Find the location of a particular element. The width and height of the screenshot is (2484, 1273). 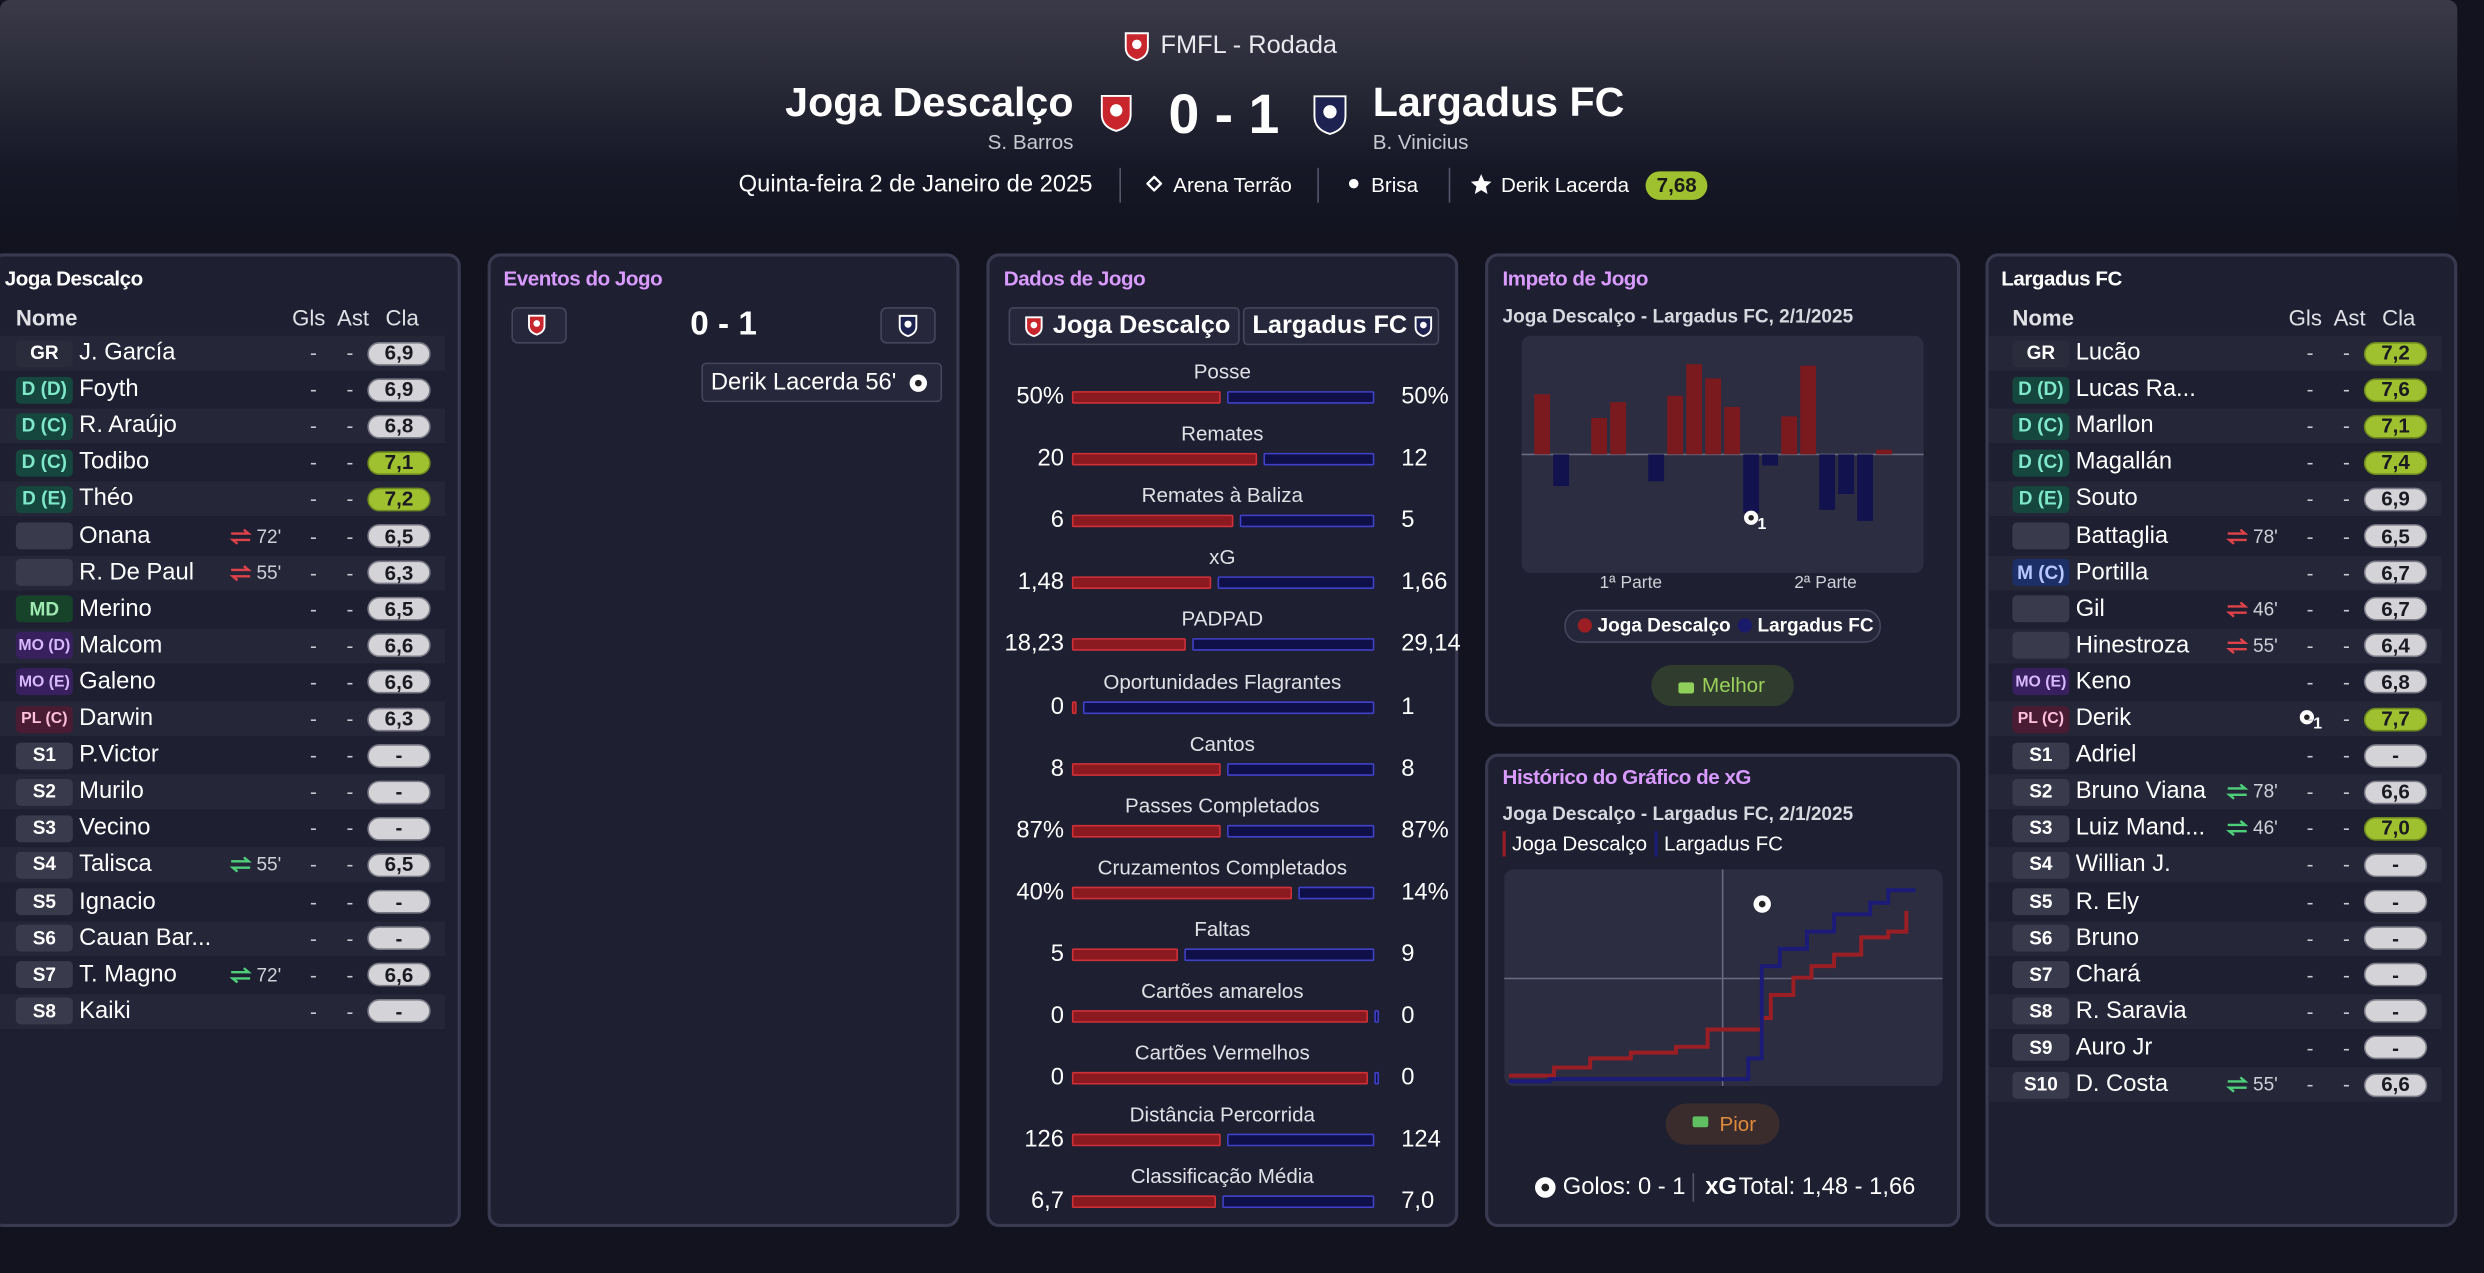

stat-label: xG is located at coordinates (1222, 557).